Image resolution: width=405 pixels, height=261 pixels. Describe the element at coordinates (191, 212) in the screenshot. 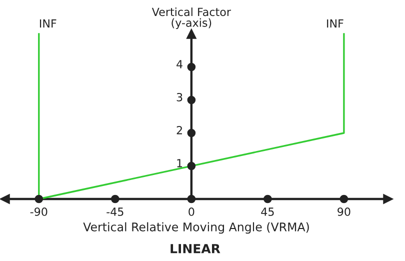

I see `x-tick-label: 0` at that location.